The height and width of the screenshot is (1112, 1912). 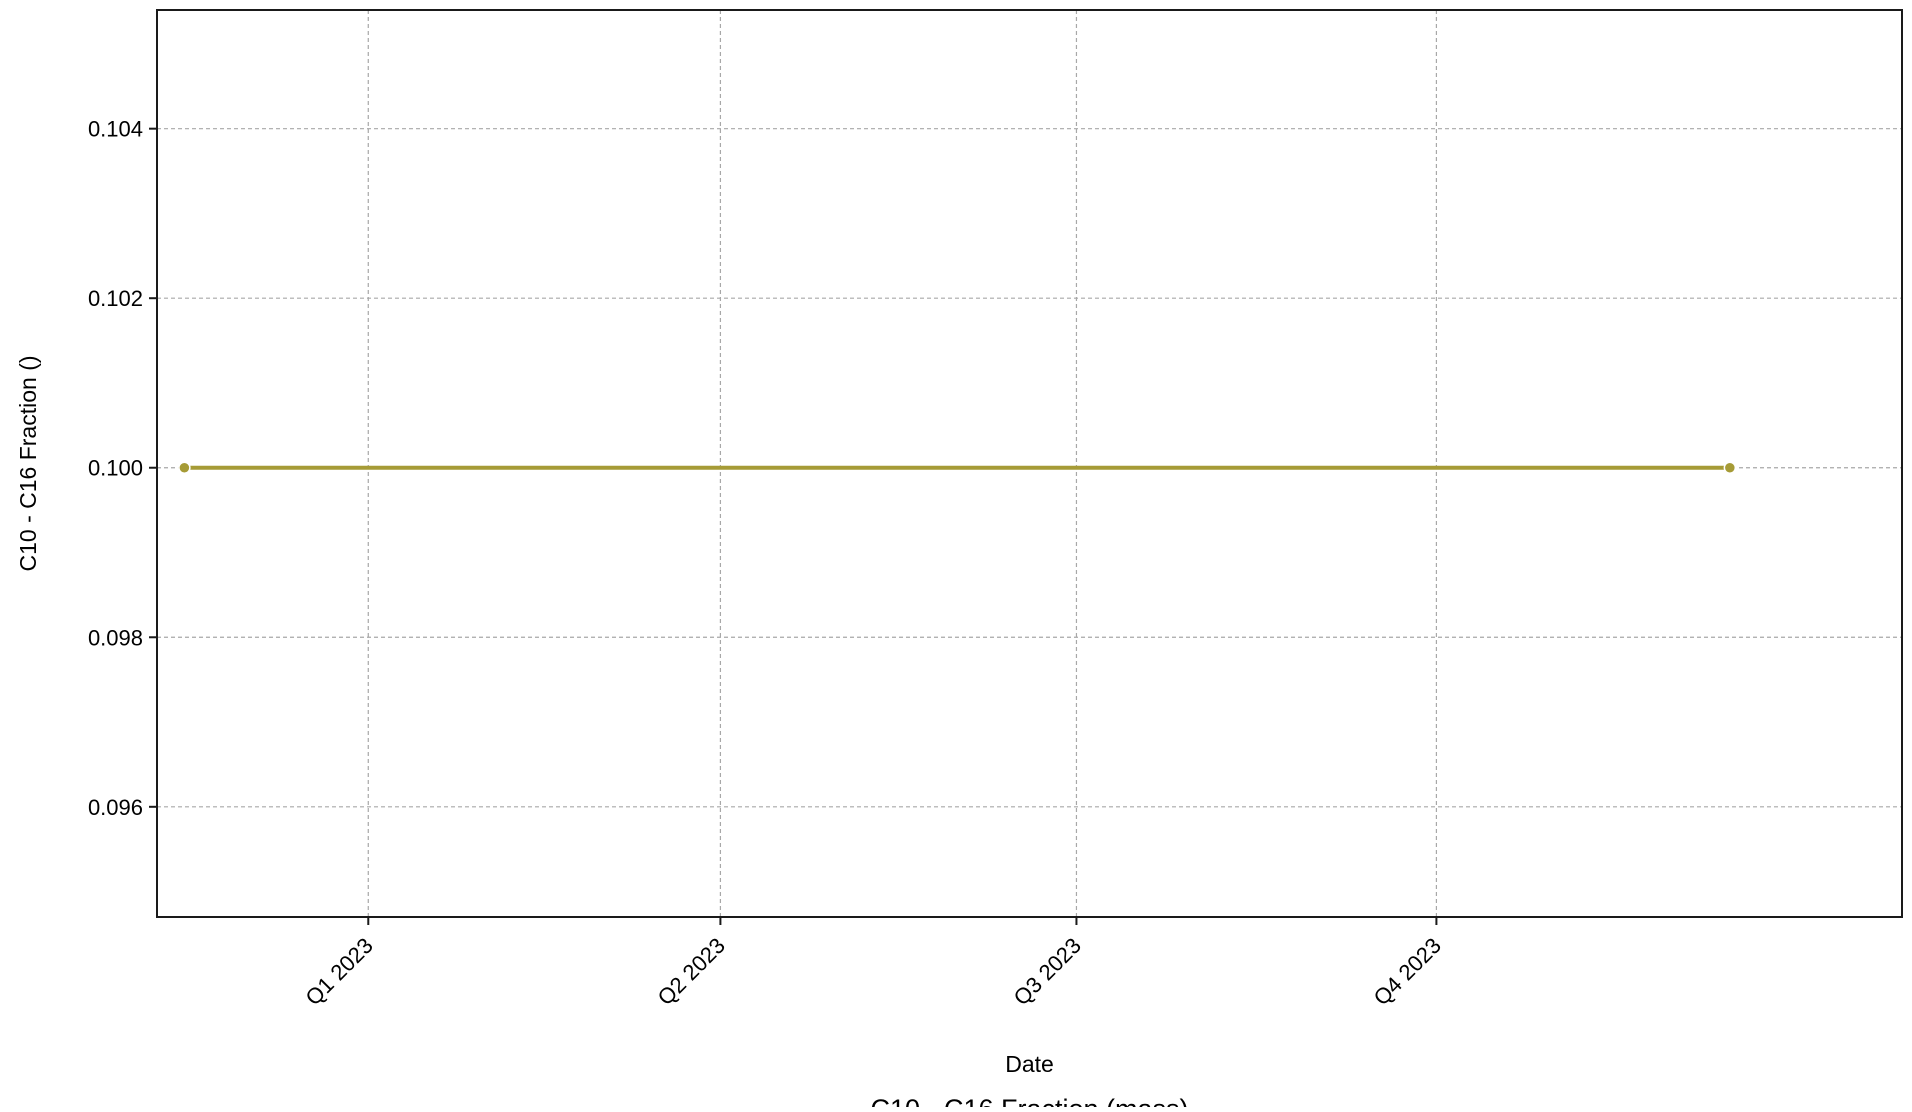 I want to click on x-tick-label: Q2 2023, so click(x=691, y=971).